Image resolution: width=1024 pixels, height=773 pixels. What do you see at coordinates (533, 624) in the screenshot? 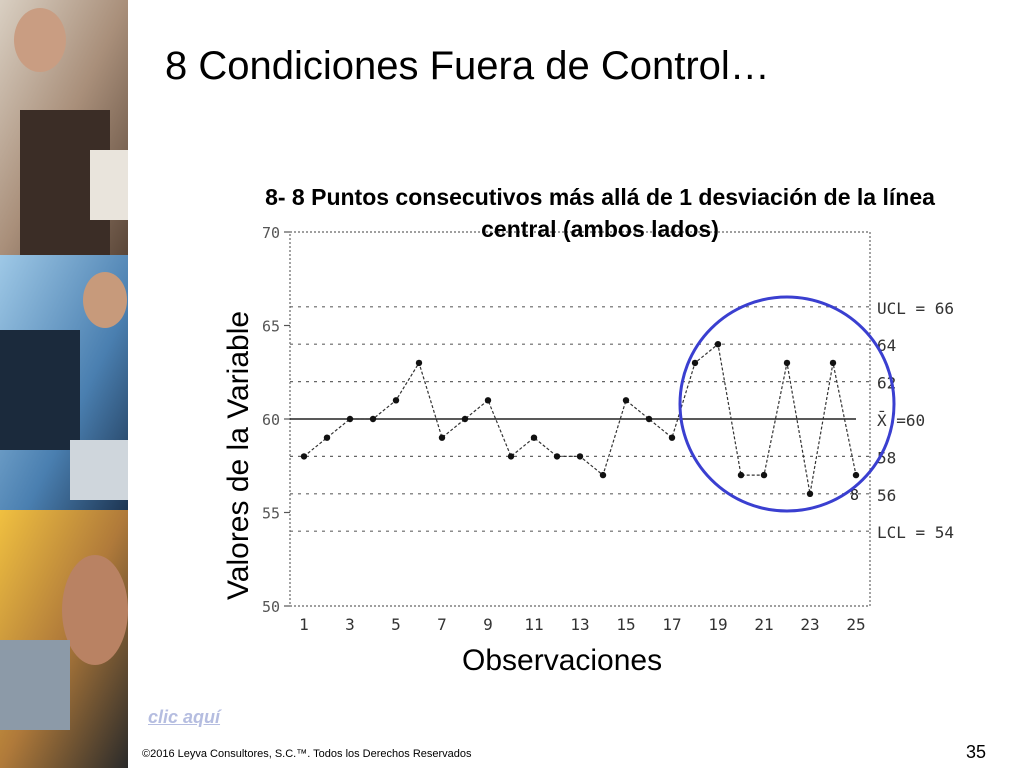
I see `x-tick-label: 11` at bounding box center [533, 624].